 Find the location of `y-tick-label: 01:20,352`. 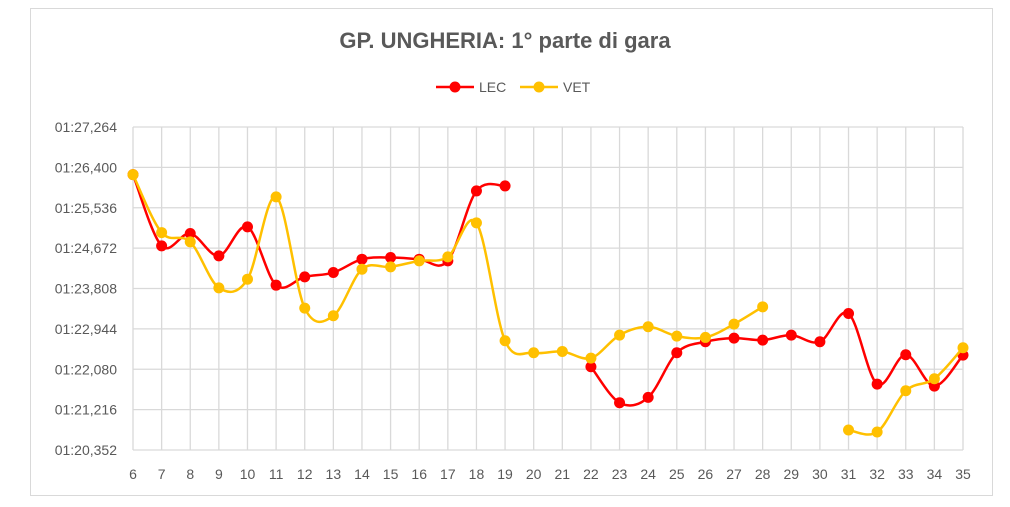

y-tick-label: 01:20,352 is located at coordinates (86, 450).